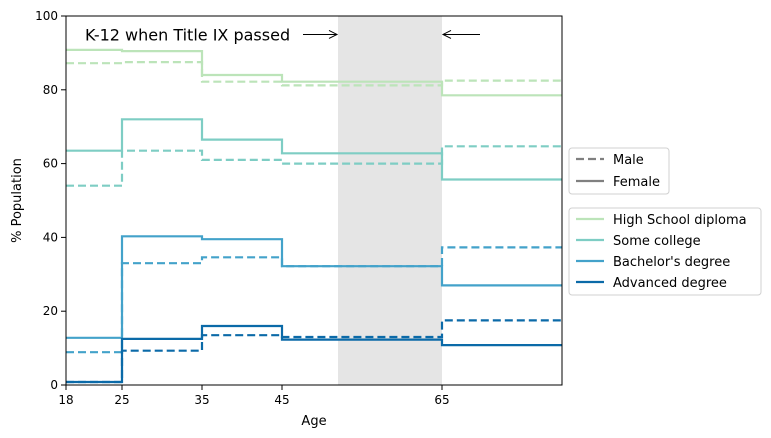 The image size is (771, 438). I want to click on y-tick-label: 80, so click(50, 90).